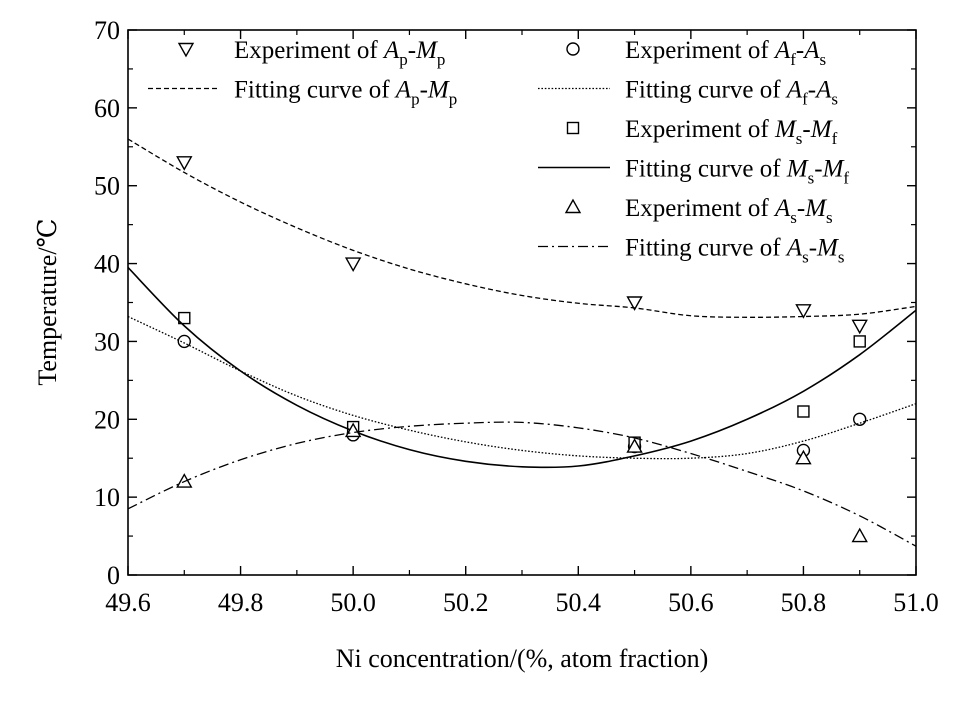 The height and width of the screenshot is (703, 972). I want to click on legend-label: Fitting curve of As-Ms, so click(734, 251).